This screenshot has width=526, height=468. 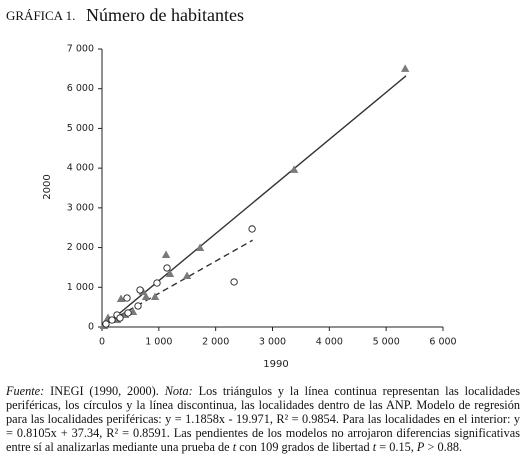 What do you see at coordinates (386, 342) in the screenshot?
I see `x-tick-label: 5 000` at bounding box center [386, 342].